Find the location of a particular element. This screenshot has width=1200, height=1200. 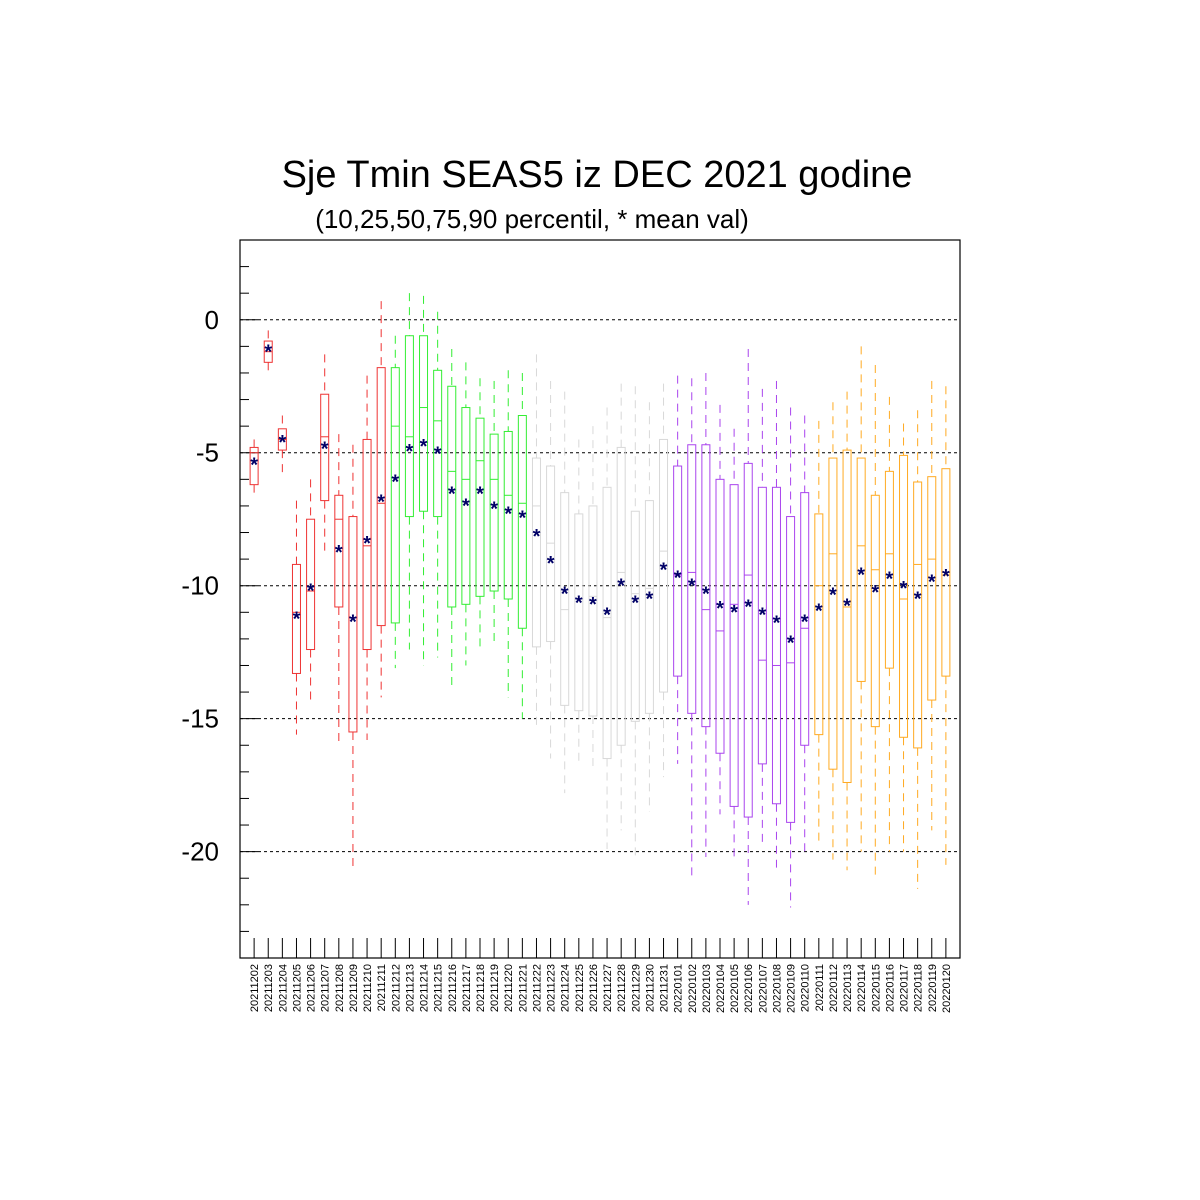

x-tick-label: 20211203 is located at coordinates (269, 988).